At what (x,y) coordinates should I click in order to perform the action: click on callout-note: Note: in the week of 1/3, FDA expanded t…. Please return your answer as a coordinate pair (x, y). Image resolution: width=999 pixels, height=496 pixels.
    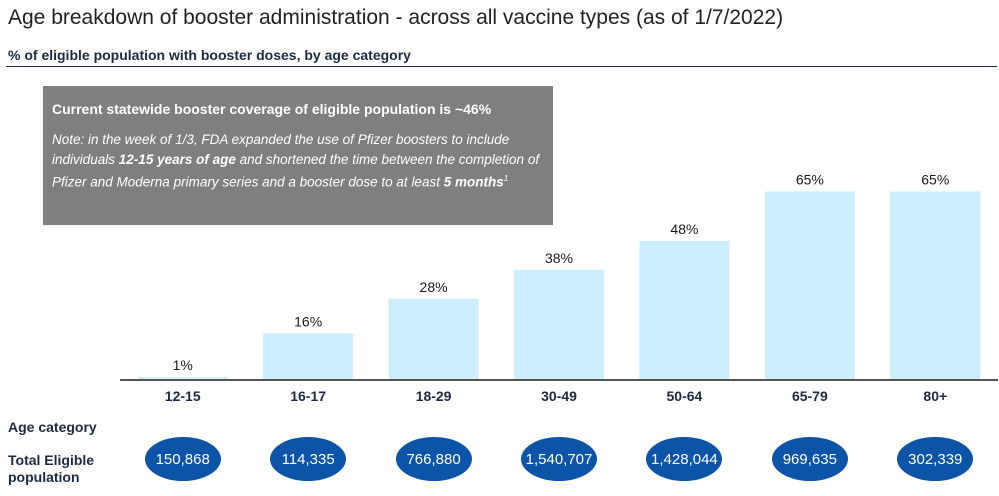
    Looking at the image, I should click on (298, 161).